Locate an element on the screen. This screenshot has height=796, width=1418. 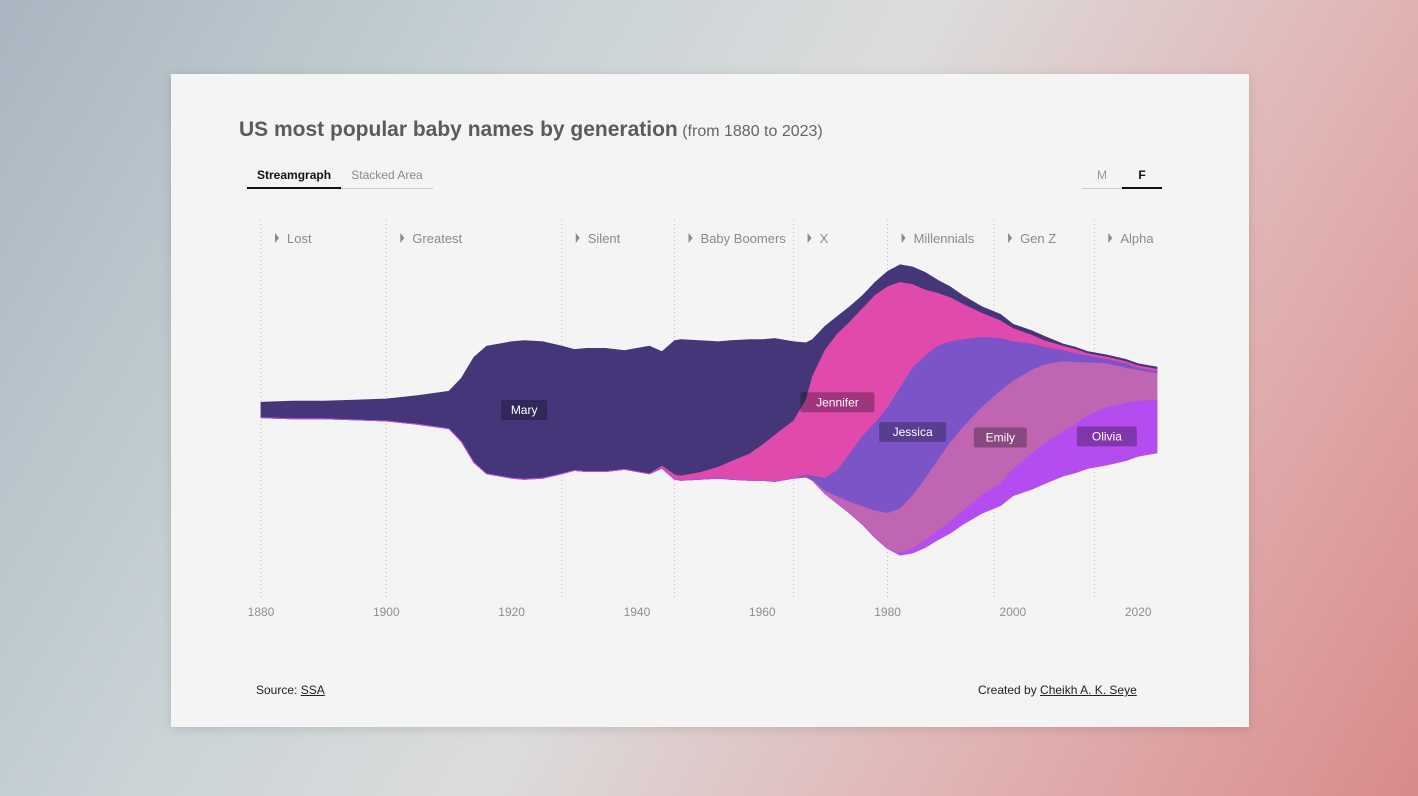
x-tick-label: 1960 is located at coordinates (762, 612).